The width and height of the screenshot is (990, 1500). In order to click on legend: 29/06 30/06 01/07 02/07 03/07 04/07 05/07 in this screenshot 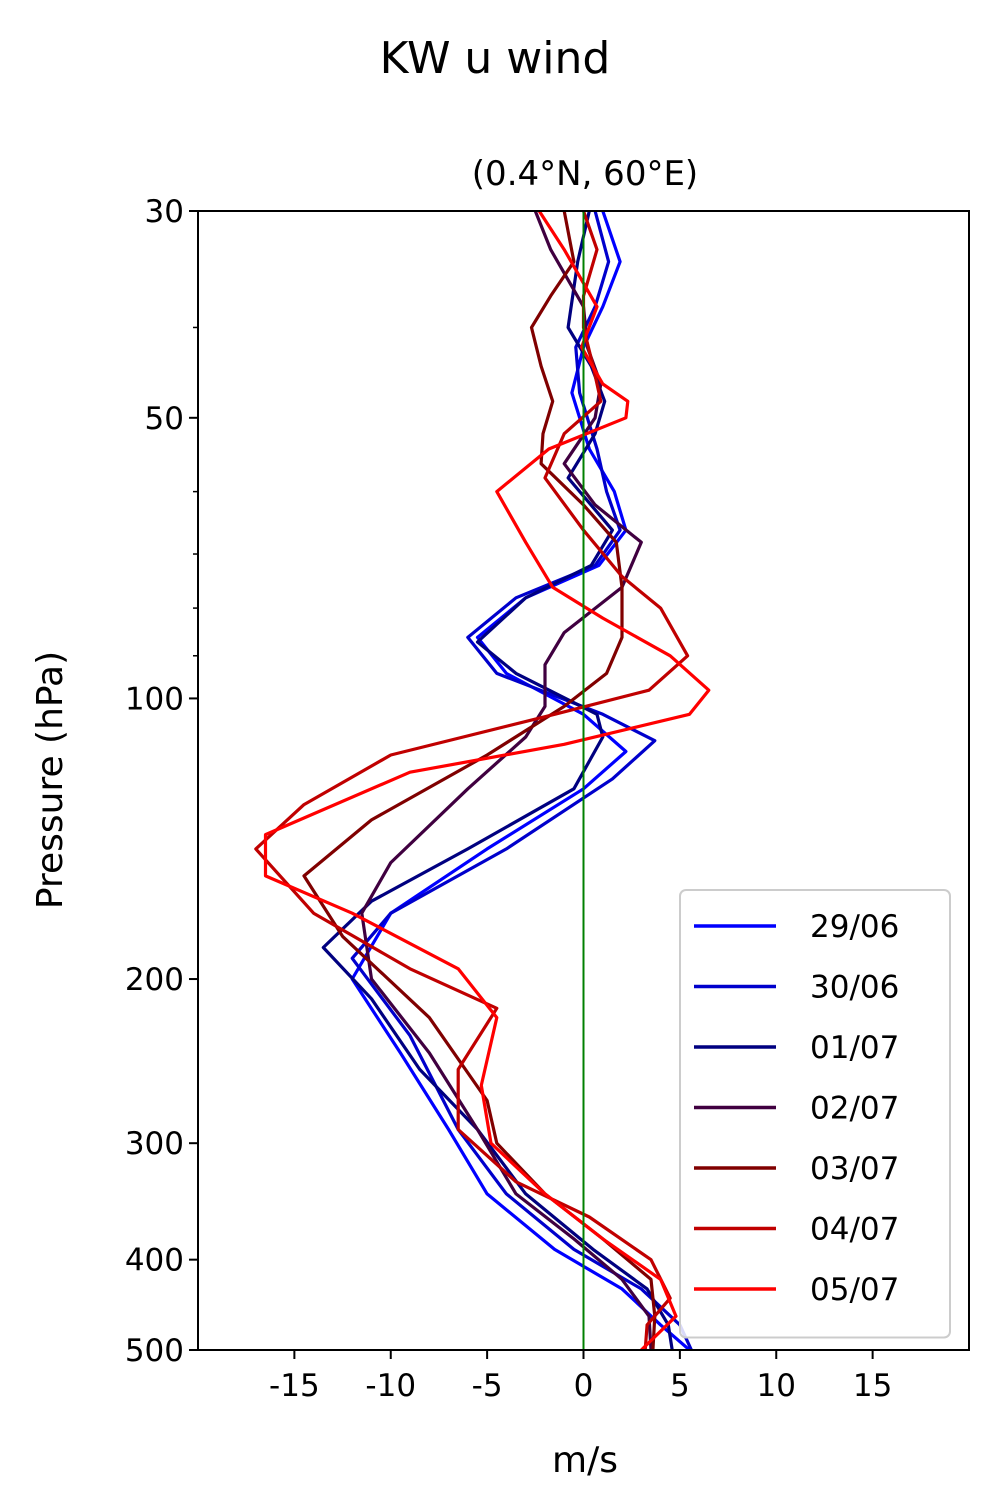, I will do `click(815, 1114)`.